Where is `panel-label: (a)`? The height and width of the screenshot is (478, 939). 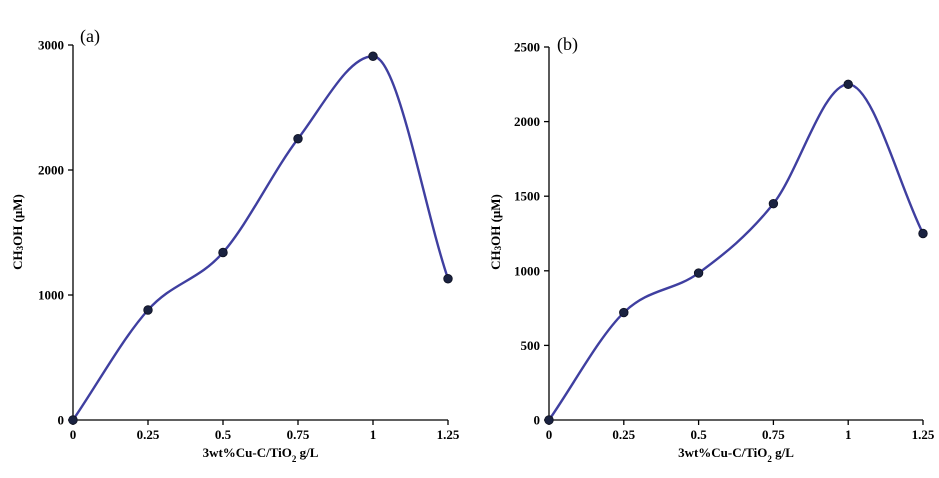 panel-label: (a) is located at coordinates (90, 36).